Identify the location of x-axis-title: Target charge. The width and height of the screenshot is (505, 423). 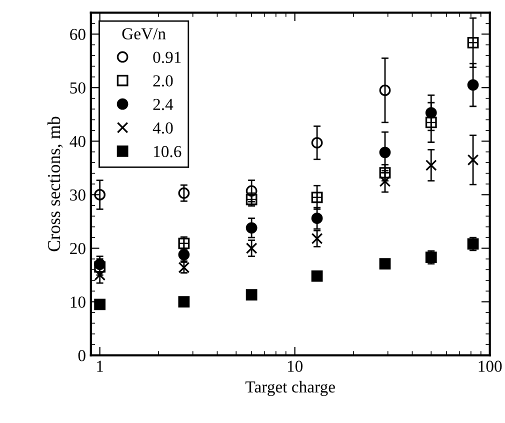
(290, 388).